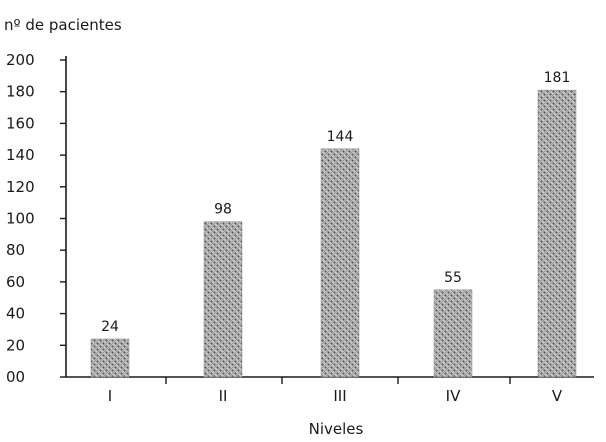 The image size is (606, 442). I want to click on x-tick-label: III, so click(339, 396).